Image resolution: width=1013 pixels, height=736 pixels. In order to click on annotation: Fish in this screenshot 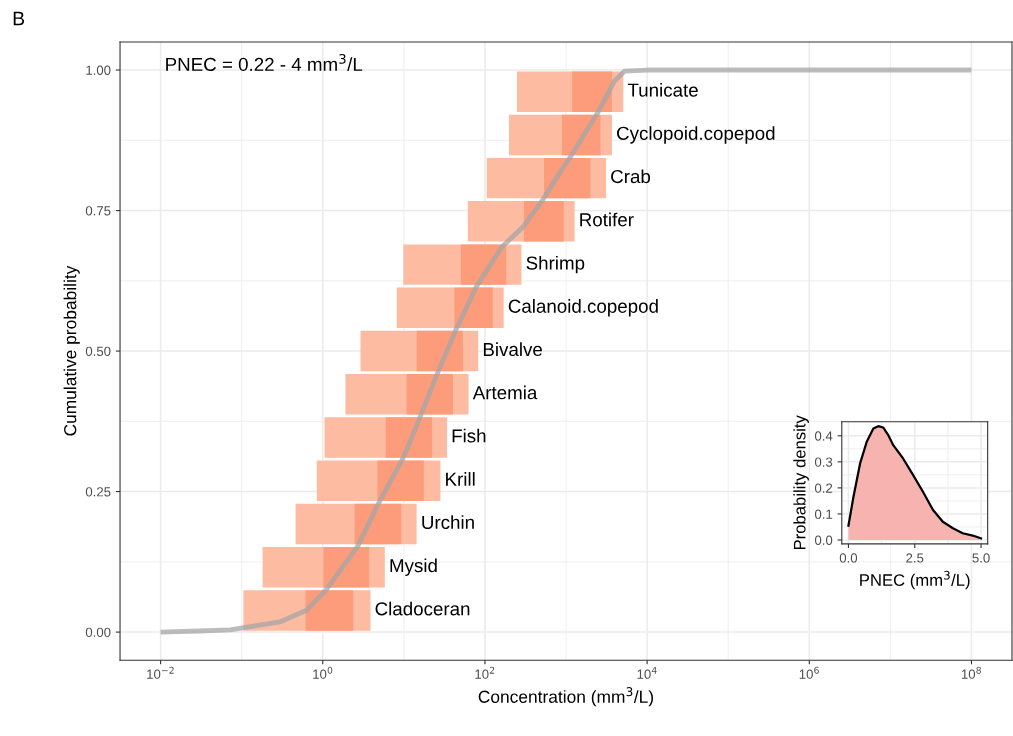, I will do `click(469, 435)`.